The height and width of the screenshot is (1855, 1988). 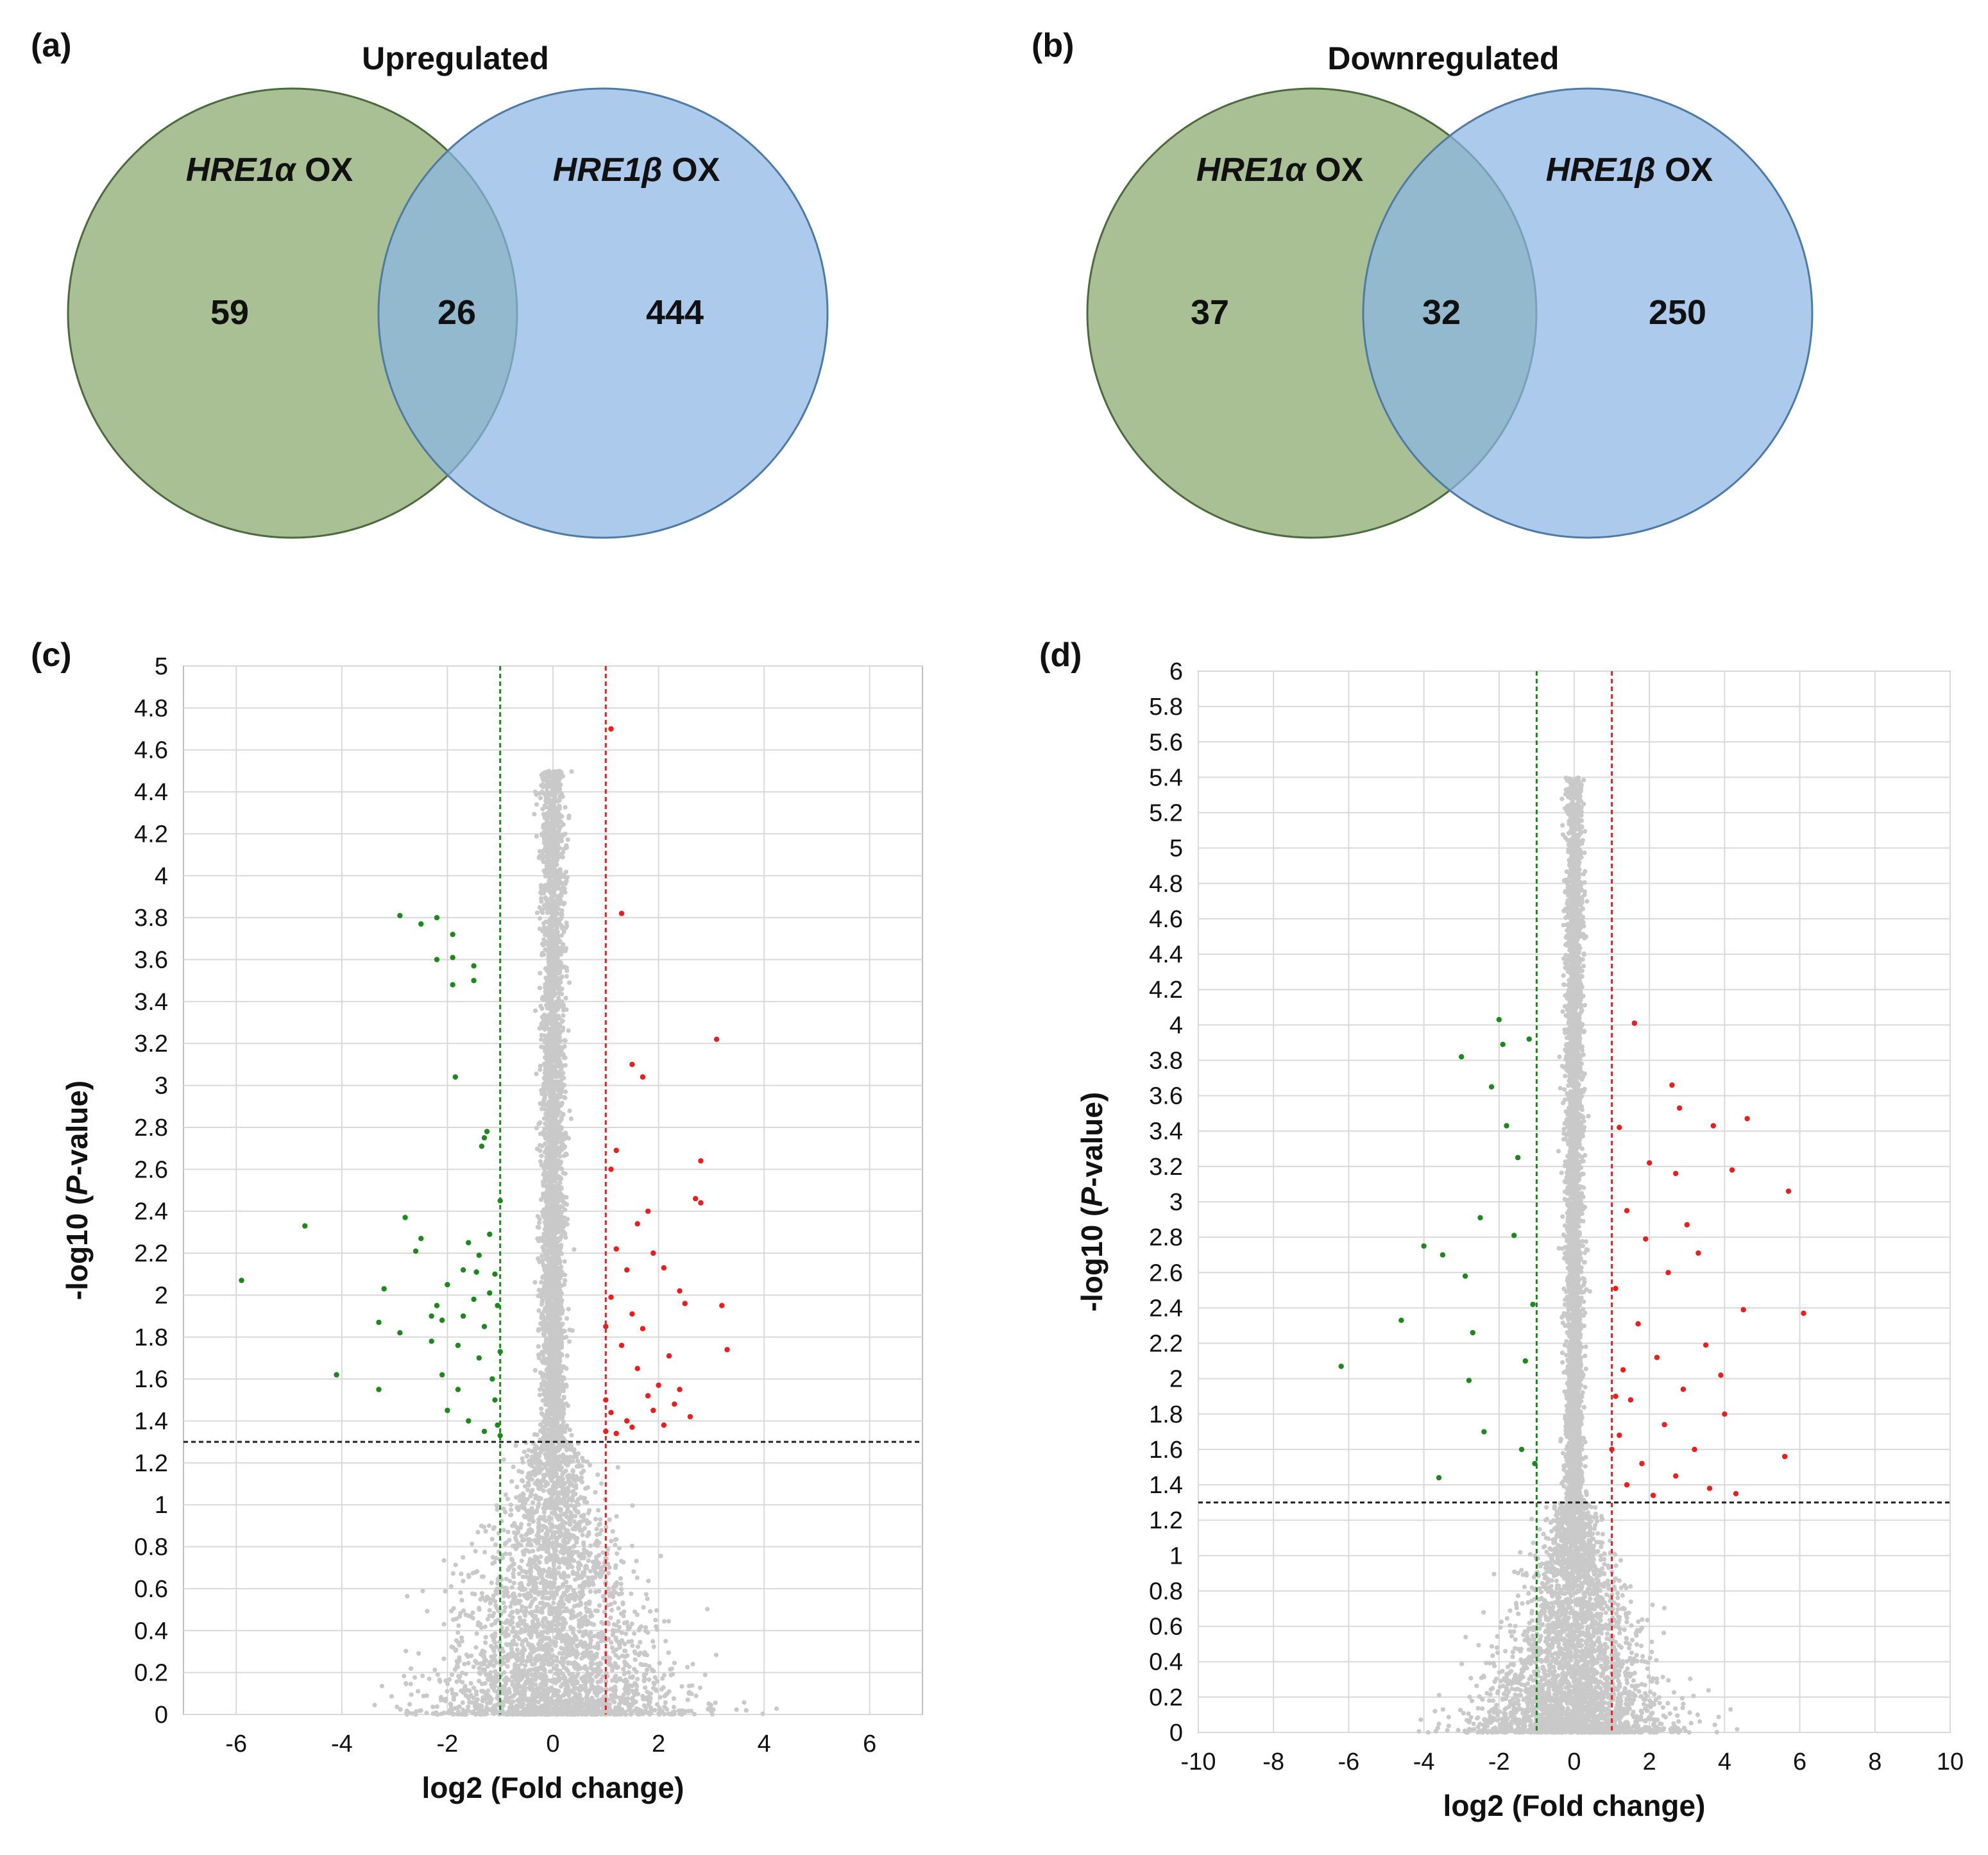 I want to click on venn-label-hre1a: HRE1α OX, so click(x=1280, y=170).